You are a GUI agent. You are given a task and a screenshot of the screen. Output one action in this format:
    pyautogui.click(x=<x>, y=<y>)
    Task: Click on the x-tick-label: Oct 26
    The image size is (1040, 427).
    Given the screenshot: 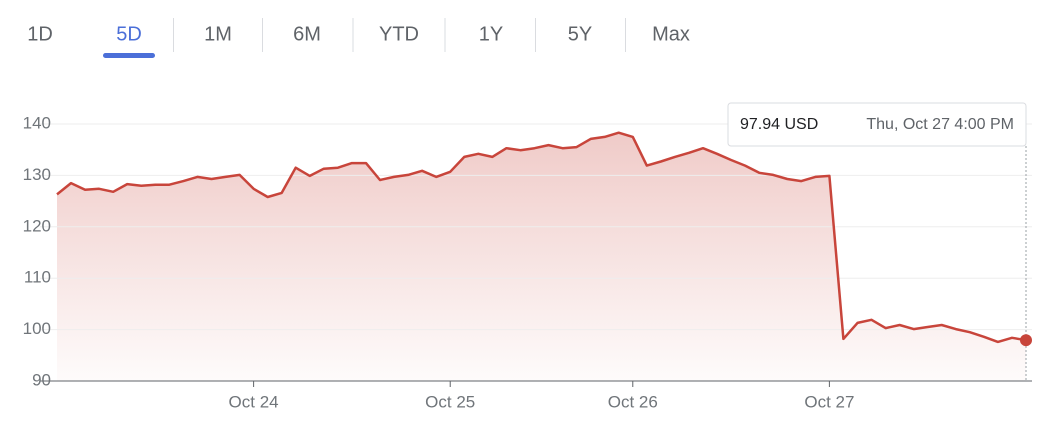 What is the action you would take?
    pyautogui.click(x=633, y=401)
    